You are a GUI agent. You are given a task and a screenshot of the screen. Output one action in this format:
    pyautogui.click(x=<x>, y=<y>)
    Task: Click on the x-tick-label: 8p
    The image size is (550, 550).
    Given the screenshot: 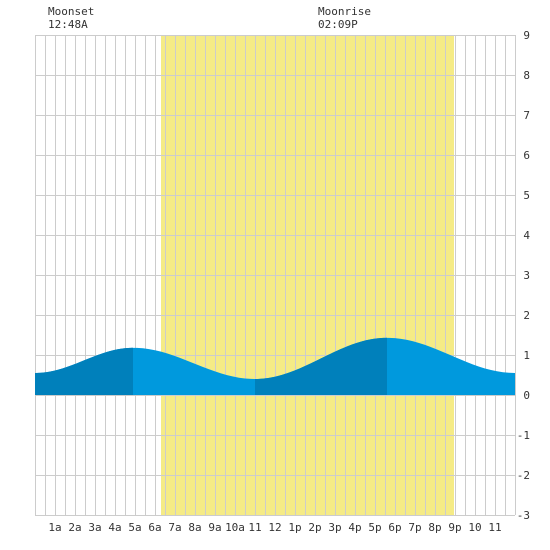 What is the action you would take?
    pyautogui.click(x=434, y=527)
    